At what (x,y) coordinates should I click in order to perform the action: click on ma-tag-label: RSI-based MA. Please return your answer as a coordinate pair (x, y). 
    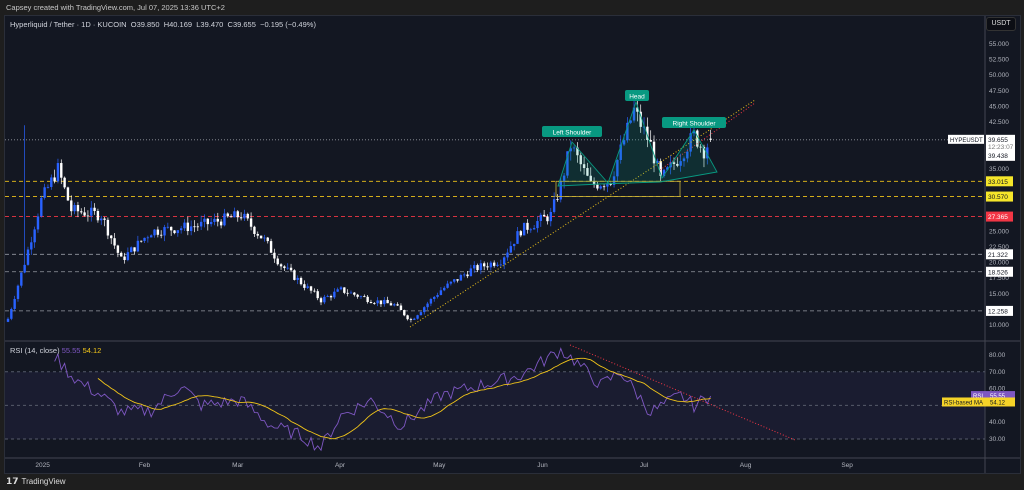
    Looking at the image, I should click on (963, 403).